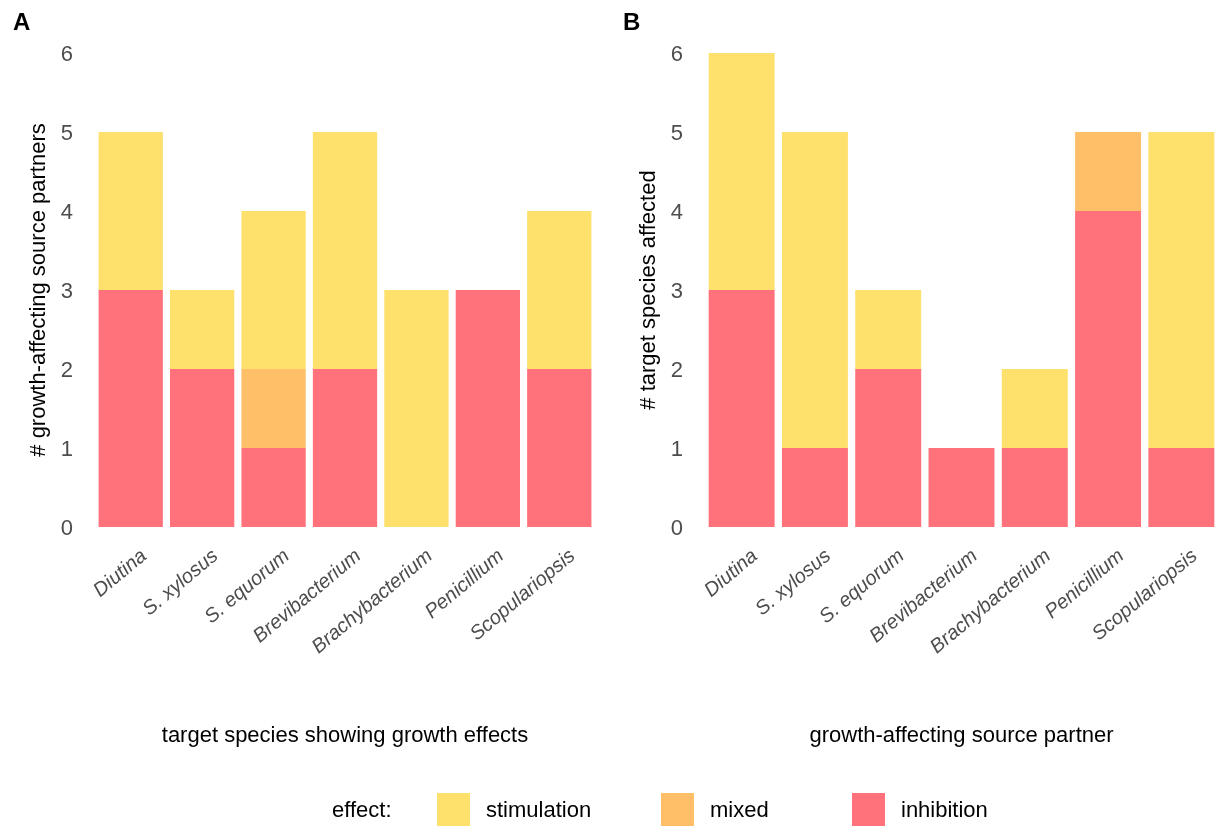 Image resolution: width=1215 pixels, height=832 pixels. Describe the element at coordinates (539, 809) in the screenshot. I see `legend-label: stimulation` at that location.